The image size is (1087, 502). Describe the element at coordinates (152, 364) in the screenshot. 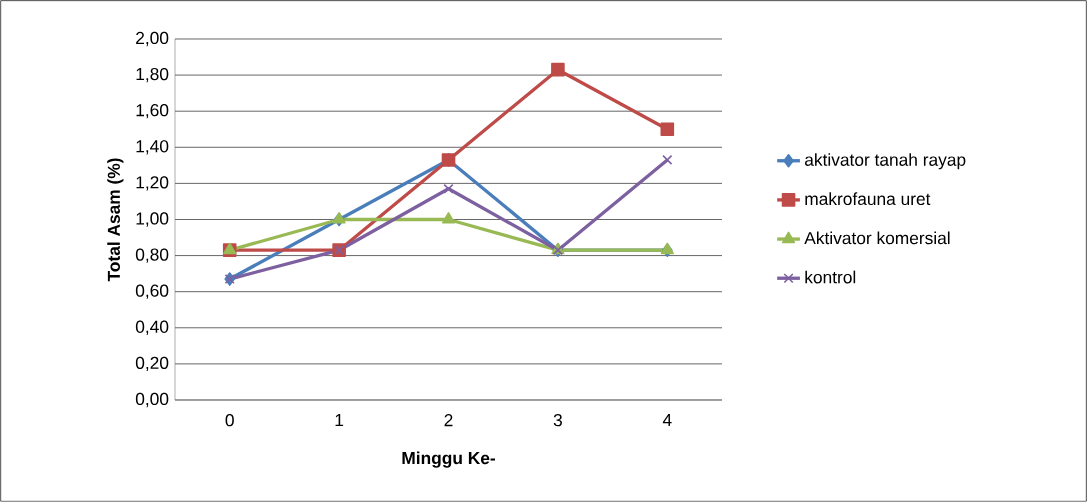

I see `y-tick-label: 0,20` at that location.